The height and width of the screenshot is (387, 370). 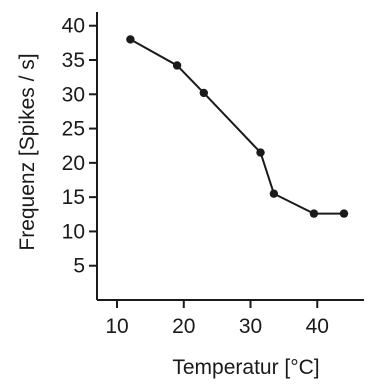 What do you see at coordinates (73, 163) in the screenshot?
I see `y-tick-label: 20` at bounding box center [73, 163].